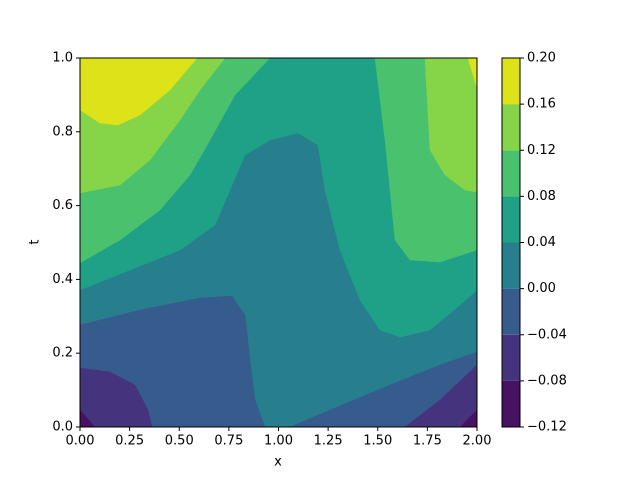  What do you see at coordinates (62, 279) in the screenshot?
I see `y-tick-label: 0.4` at bounding box center [62, 279].